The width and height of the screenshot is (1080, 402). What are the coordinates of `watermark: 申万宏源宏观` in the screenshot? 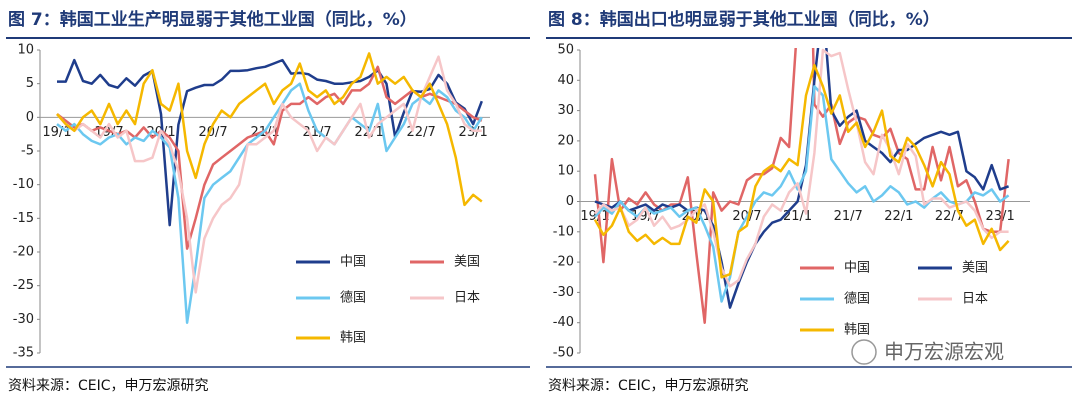 It's located at (927, 352).